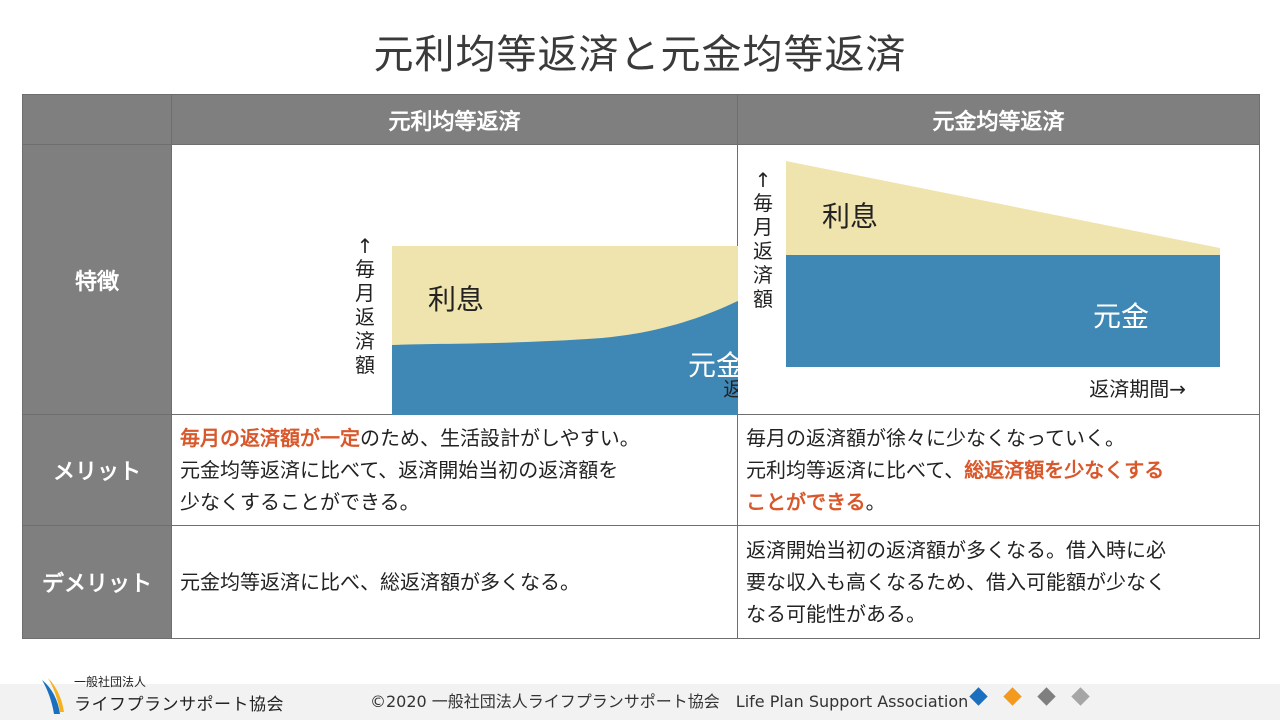 Image resolution: width=1280 pixels, height=720 pixels. I want to click on row-label-merit: メリット, so click(97, 470).